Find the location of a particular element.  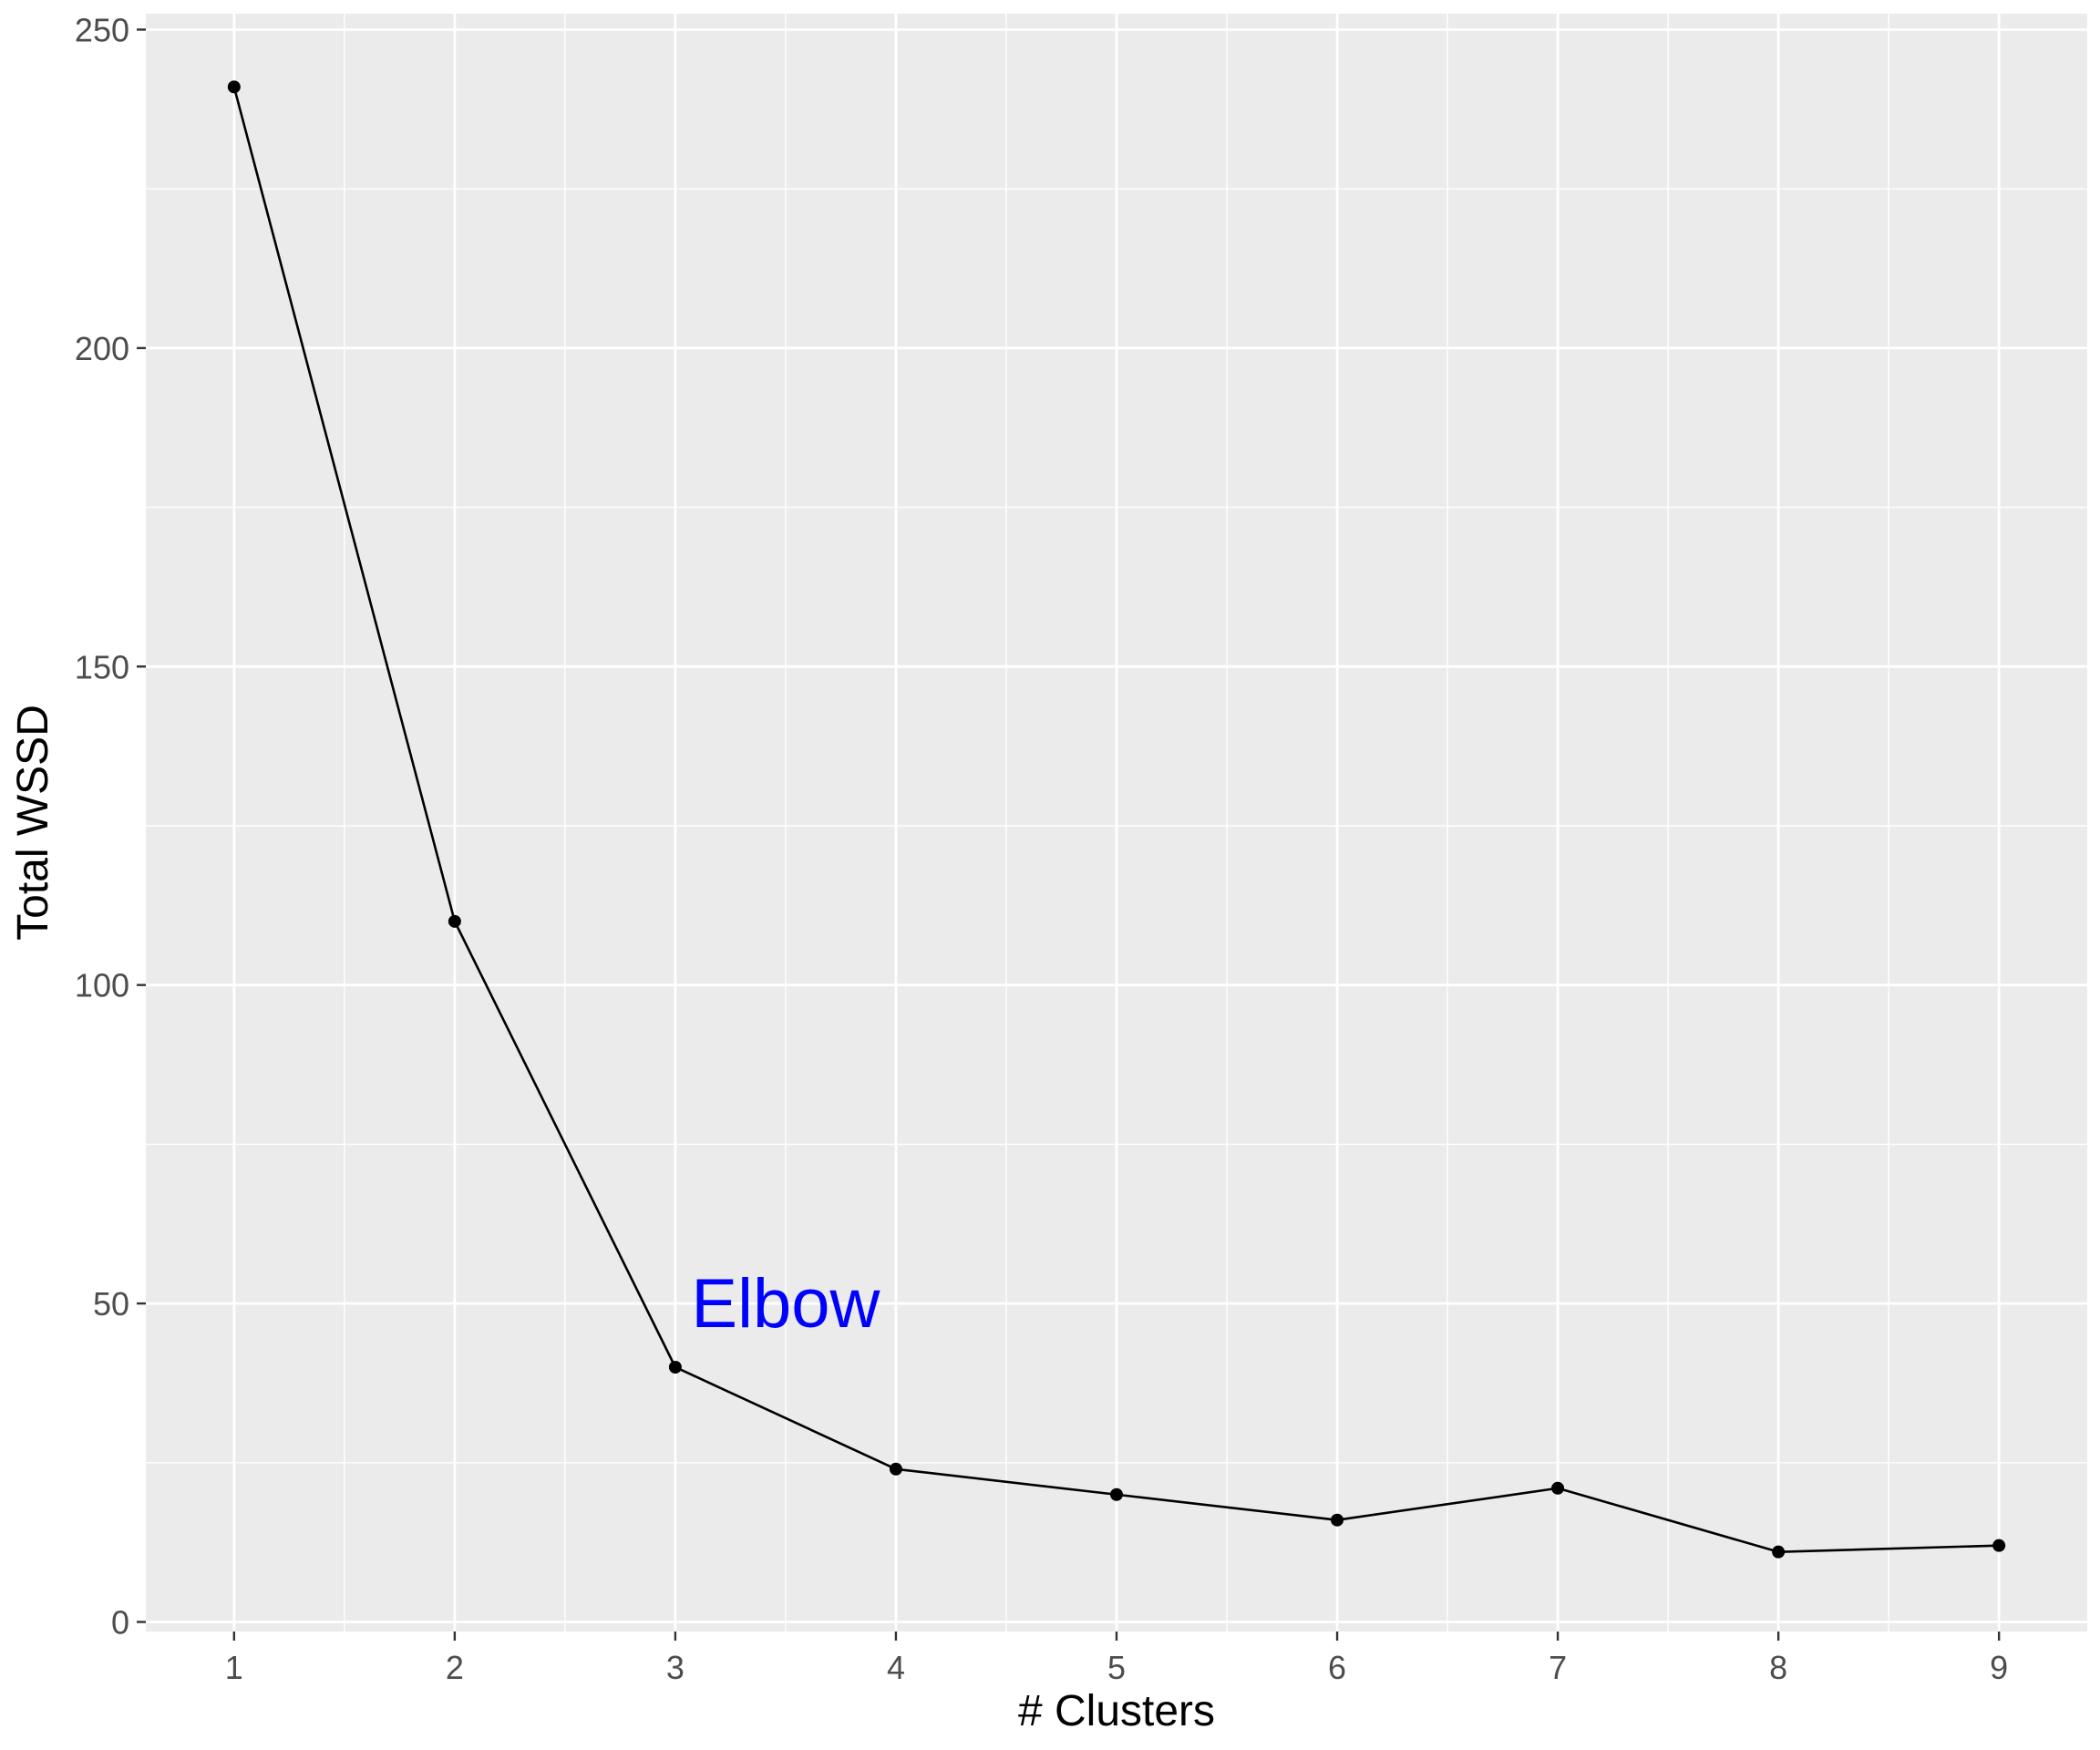

x-tick-label: 6 is located at coordinates (1337, 1667).